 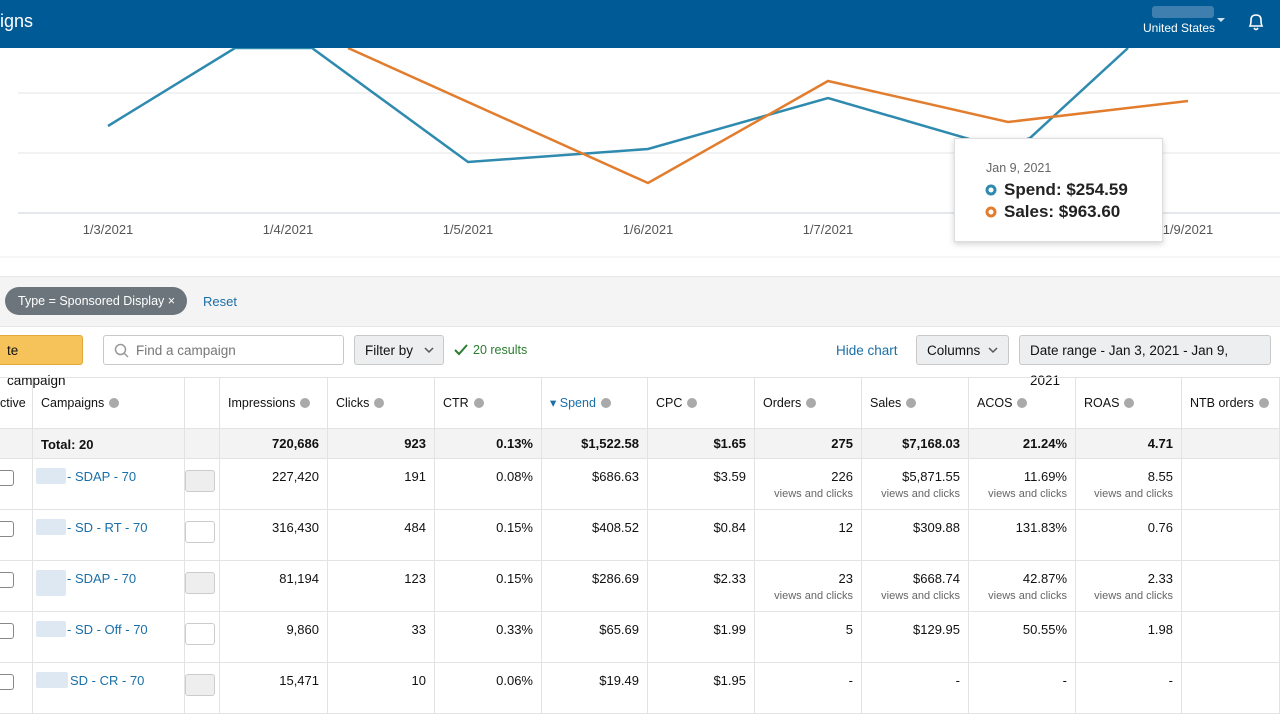 What do you see at coordinates (1022, 535) in the screenshot?
I see `row-value-cell: 131.83%` at bounding box center [1022, 535].